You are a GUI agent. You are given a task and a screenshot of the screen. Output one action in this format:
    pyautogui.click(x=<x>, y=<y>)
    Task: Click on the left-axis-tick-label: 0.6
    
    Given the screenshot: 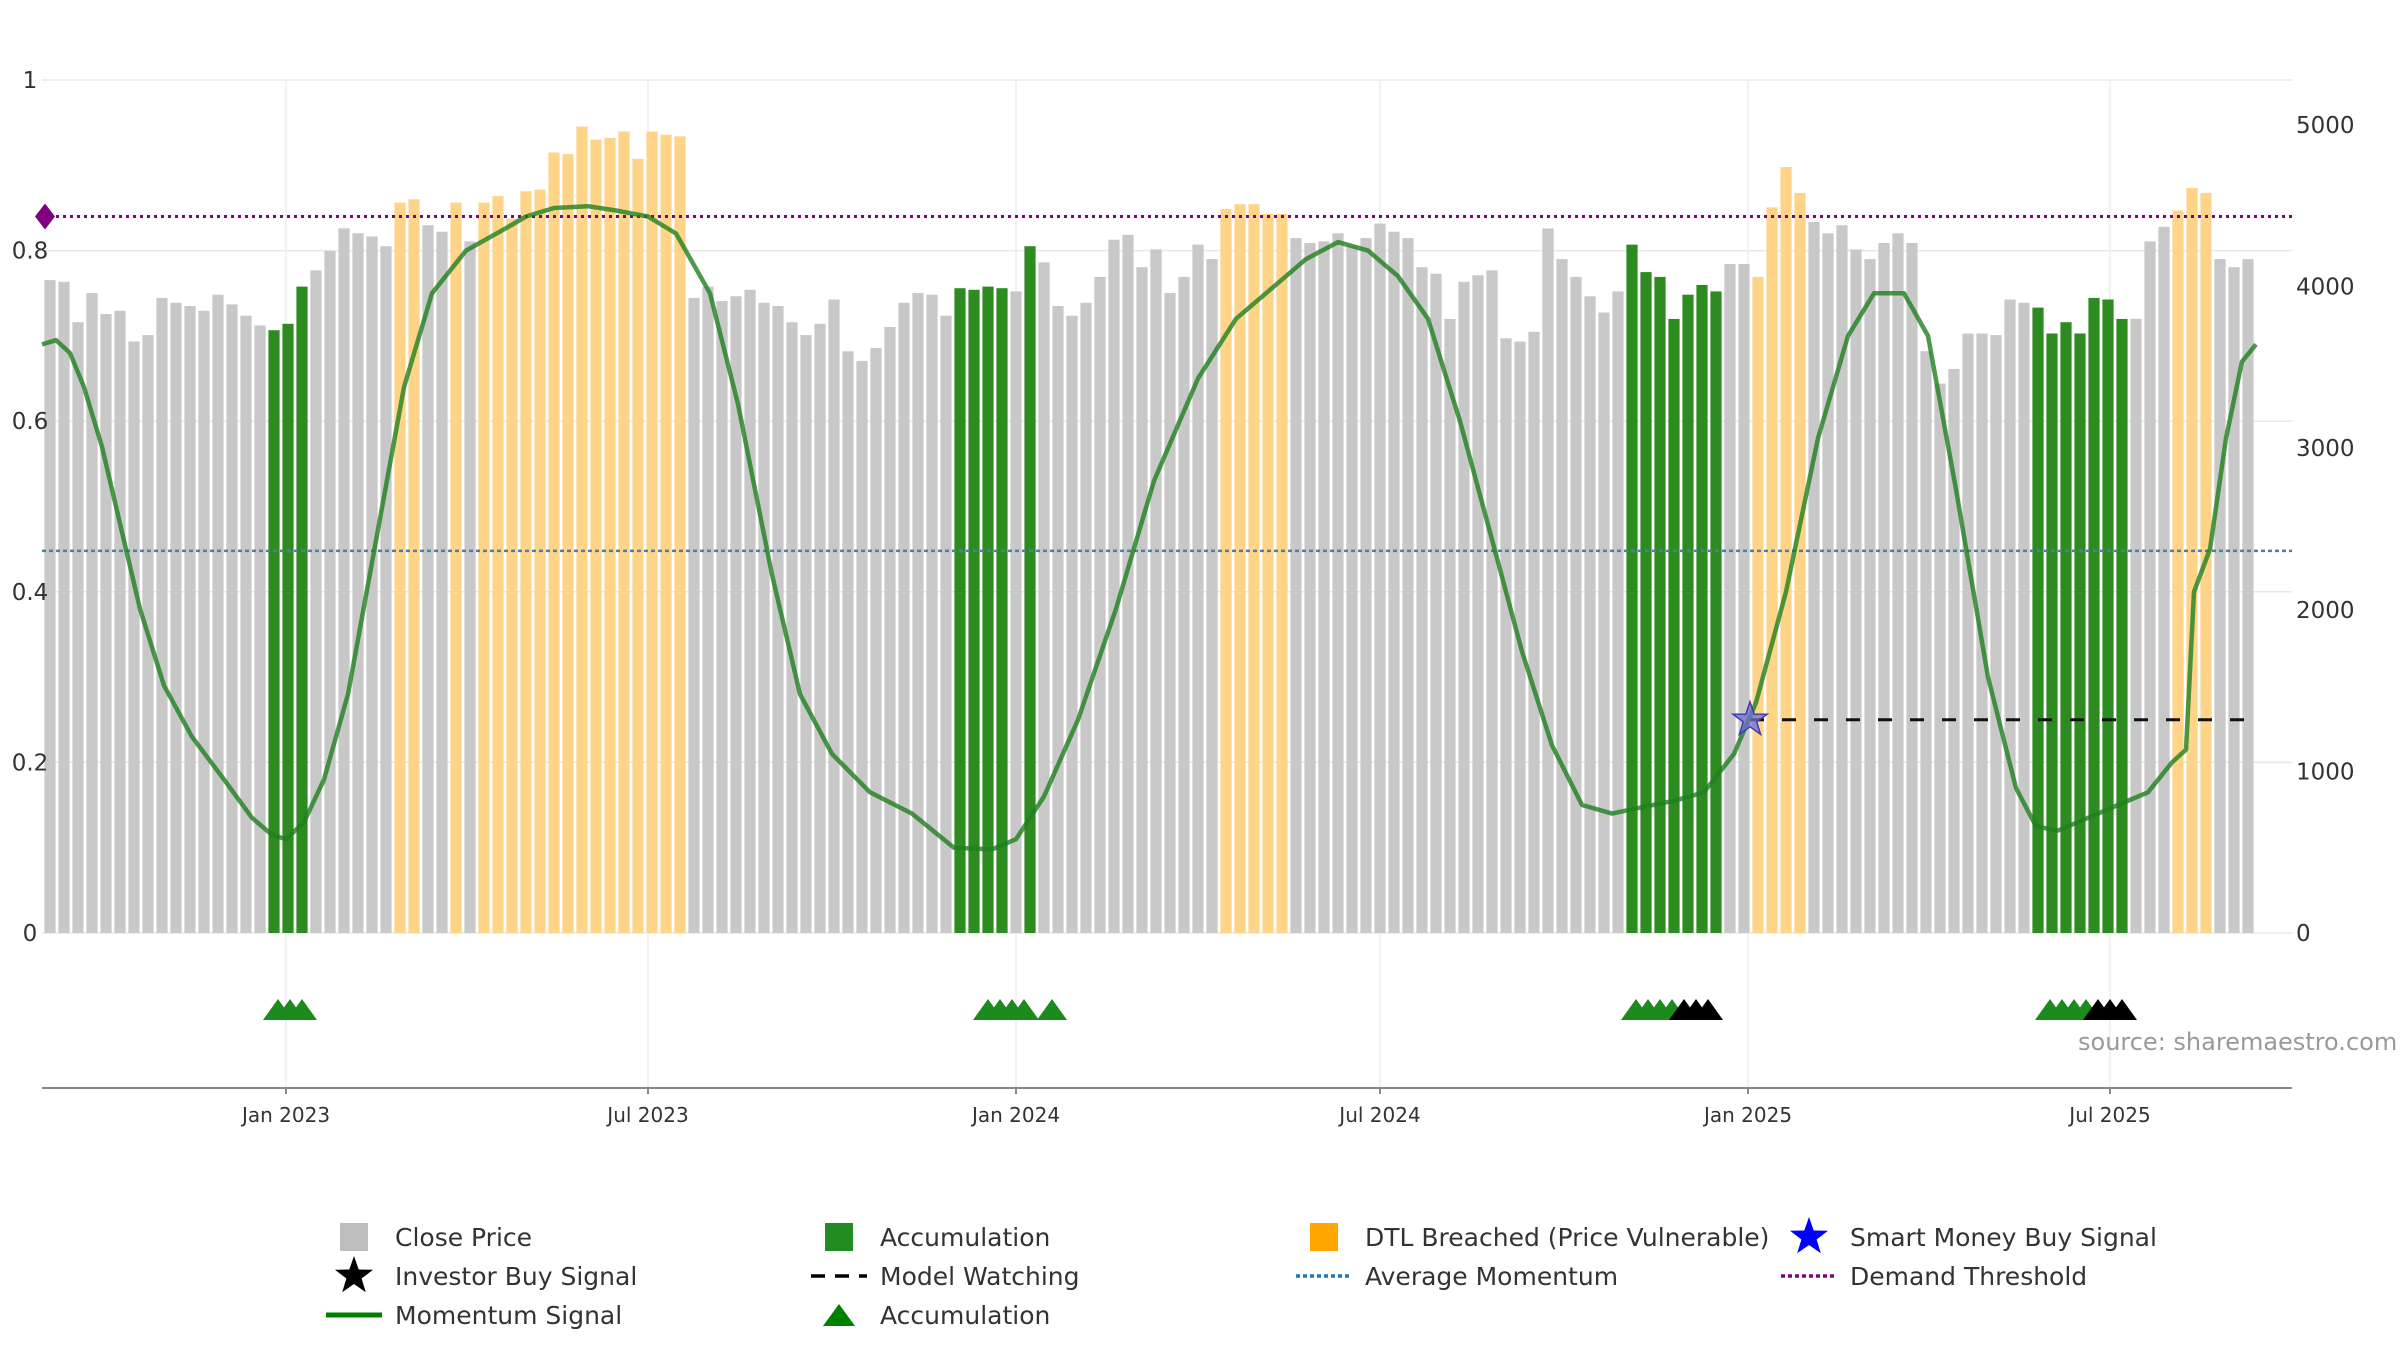 What is the action you would take?
    pyautogui.click(x=30, y=422)
    